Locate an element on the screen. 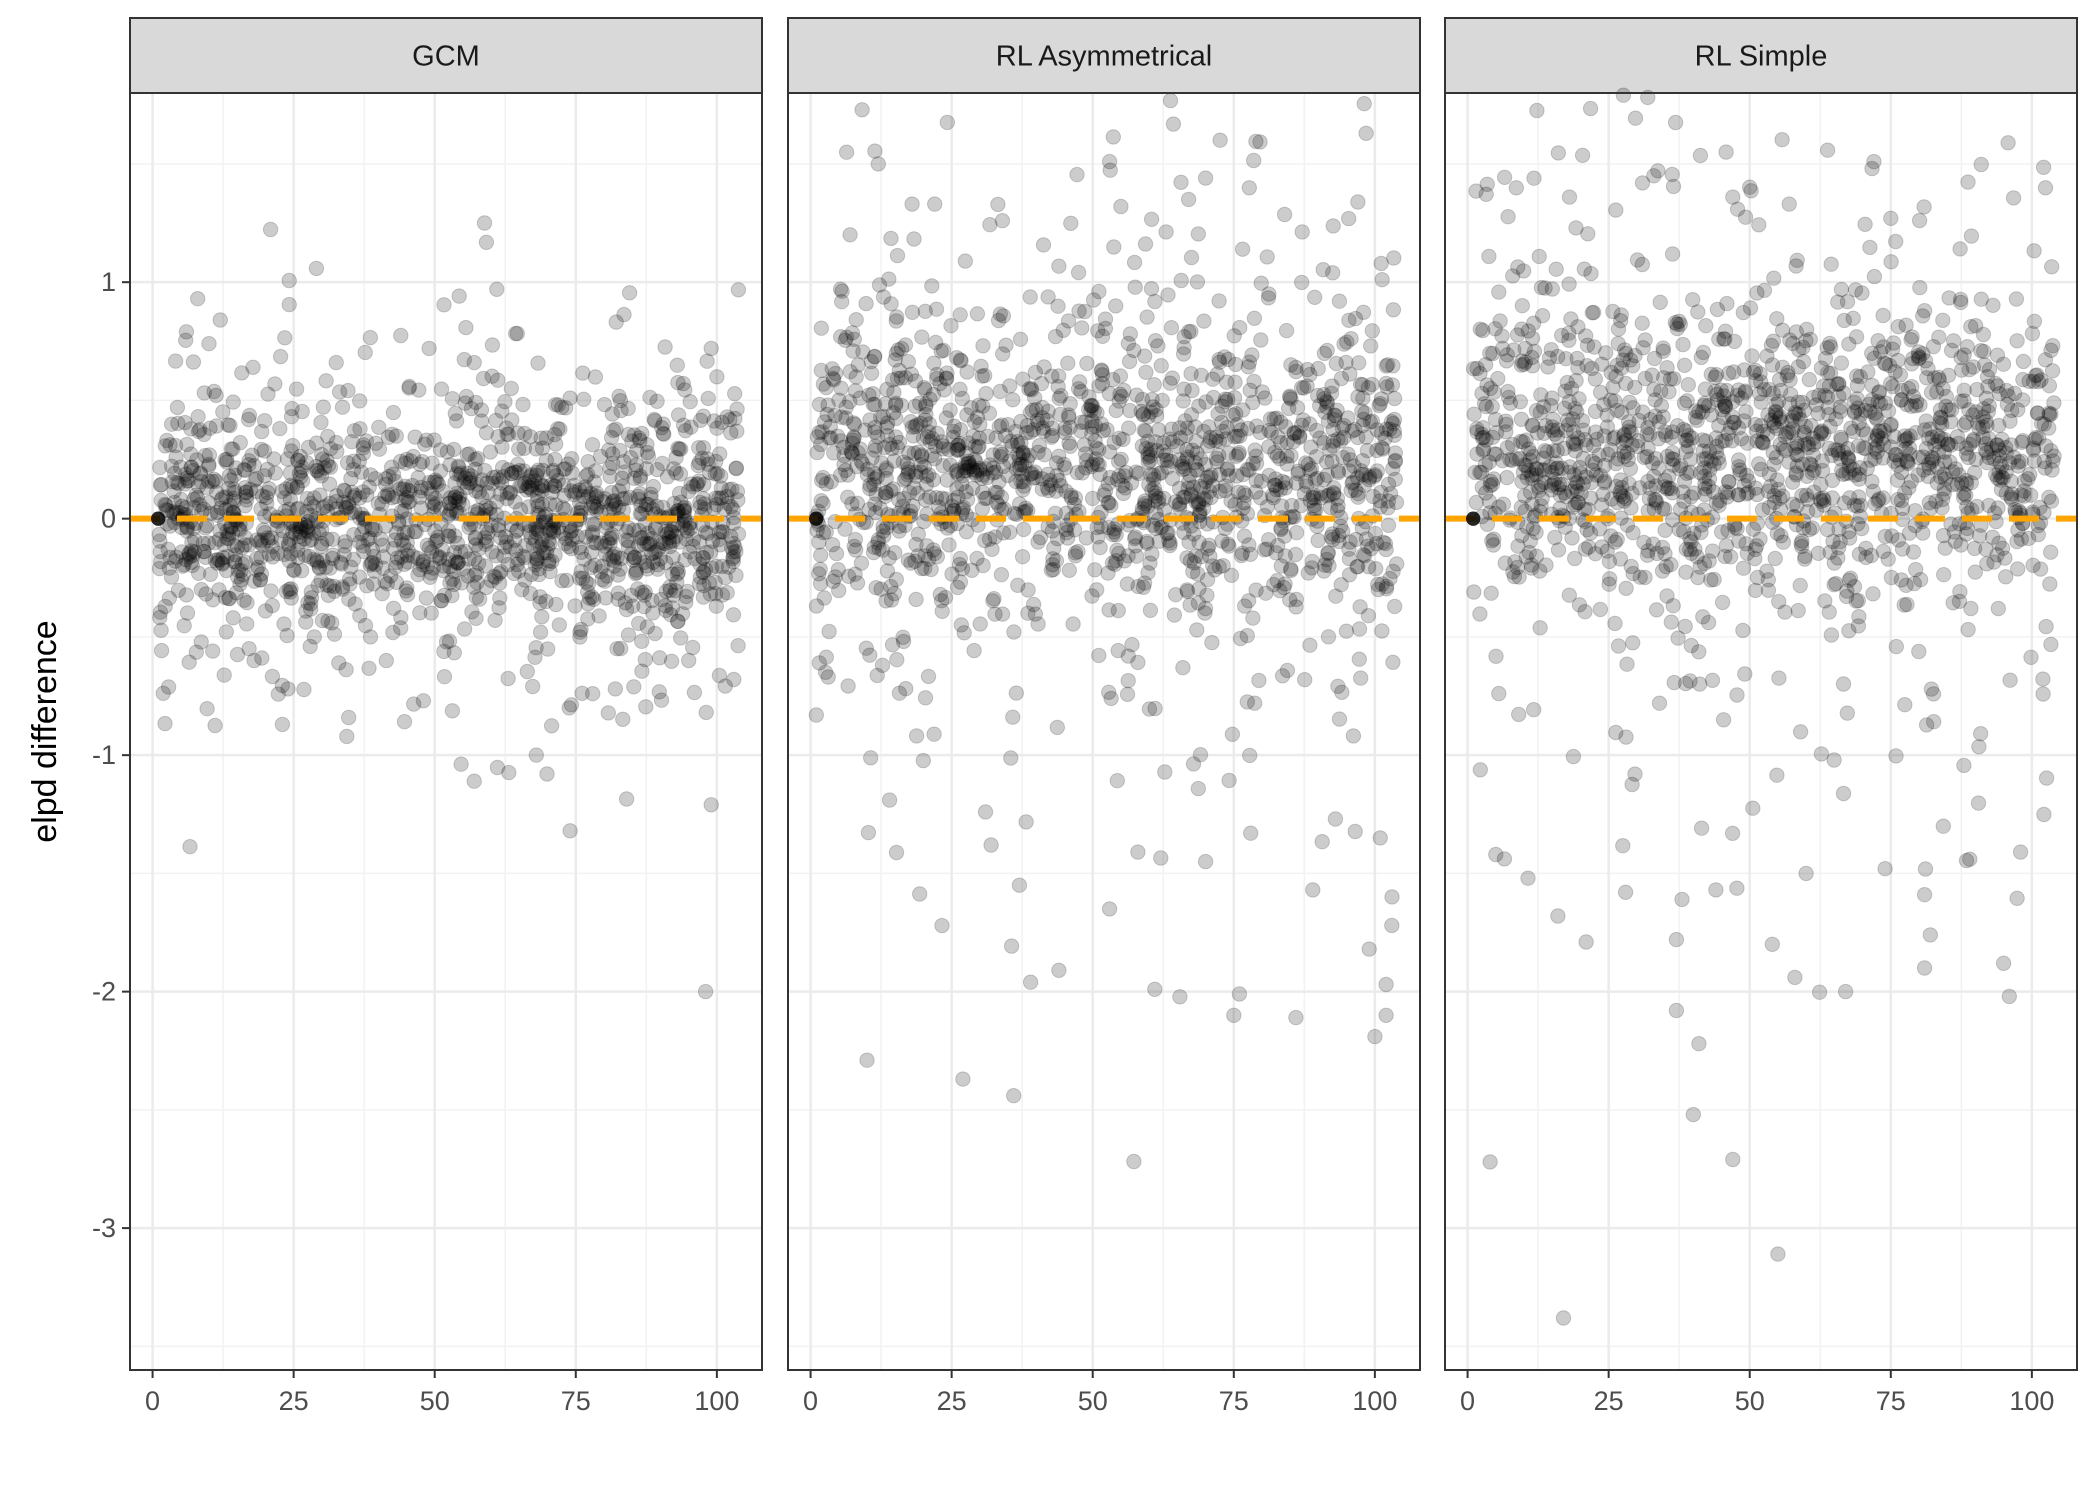  facet-strip-label: RL Asymmetrical is located at coordinates (1104, 57).